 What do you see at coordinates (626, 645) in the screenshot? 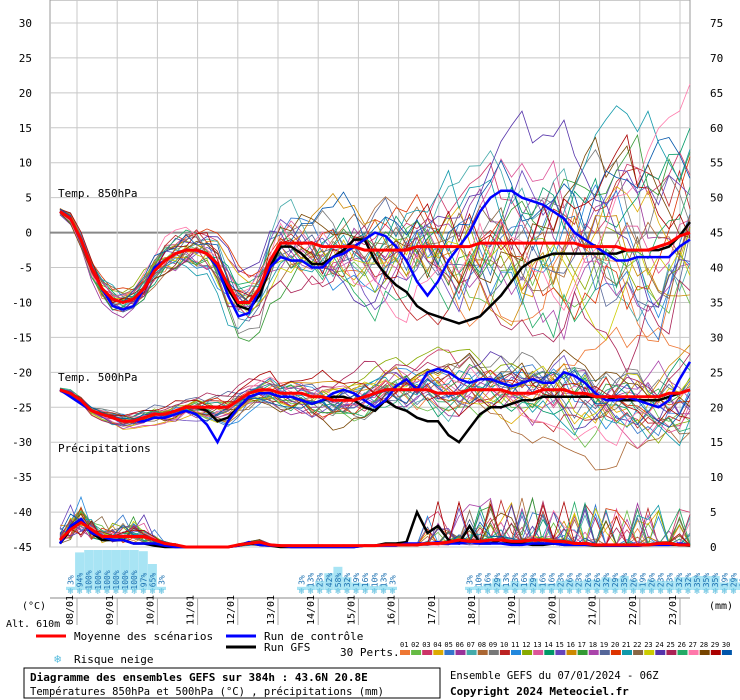
I see `pert-number: 21` at bounding box center [626, 645].